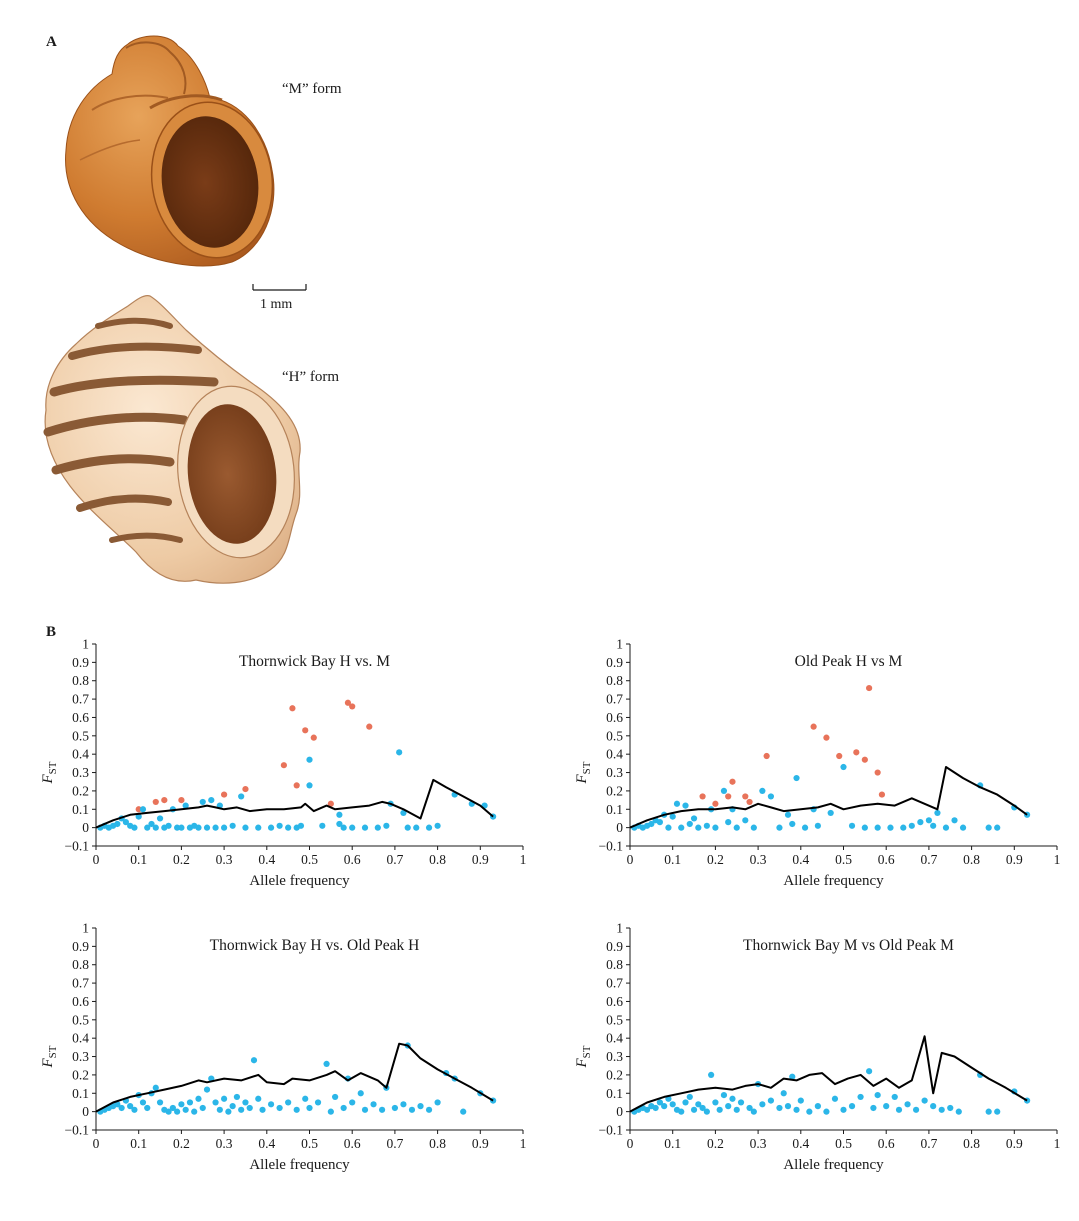 The image size is (1079, 1221). I want to click on scale-bar-label: 1 mm, so click(276, 304).